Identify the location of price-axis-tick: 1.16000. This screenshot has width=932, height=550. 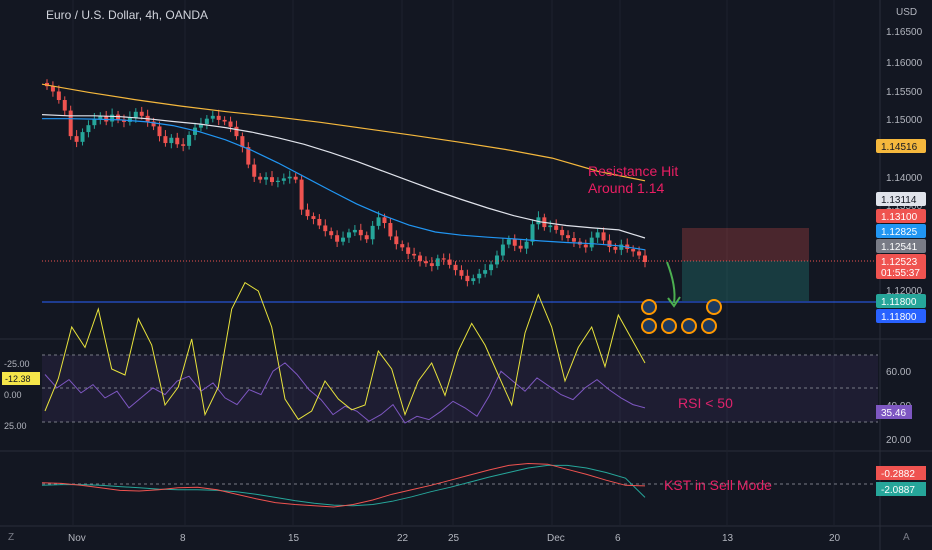
(904, 63).